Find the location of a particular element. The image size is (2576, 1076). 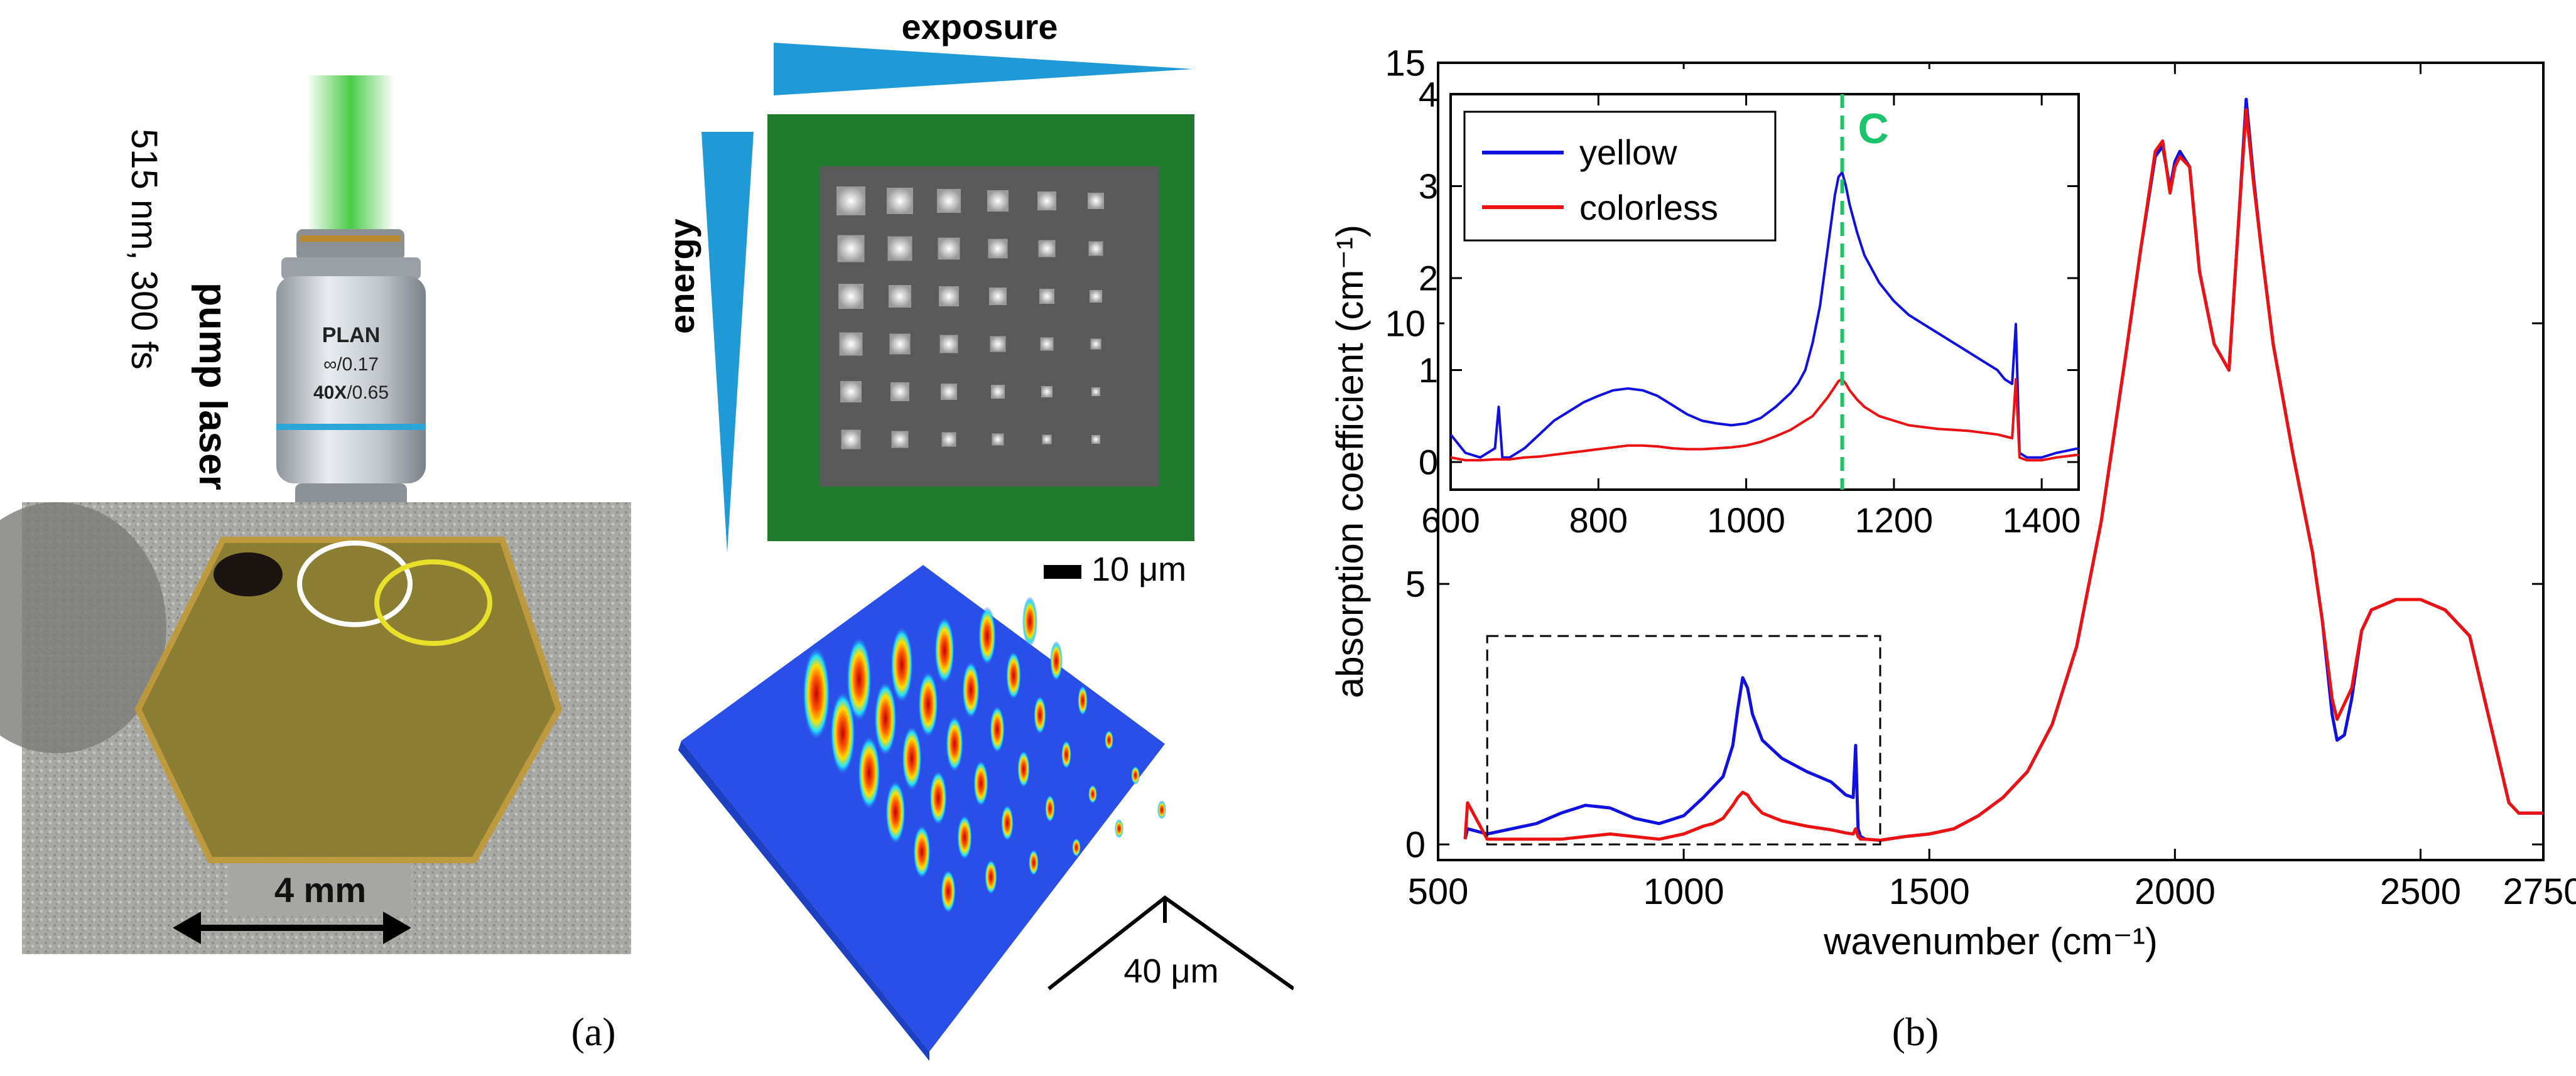

lens-spec: ∞/0.17 is located at coordinates (351, 364).